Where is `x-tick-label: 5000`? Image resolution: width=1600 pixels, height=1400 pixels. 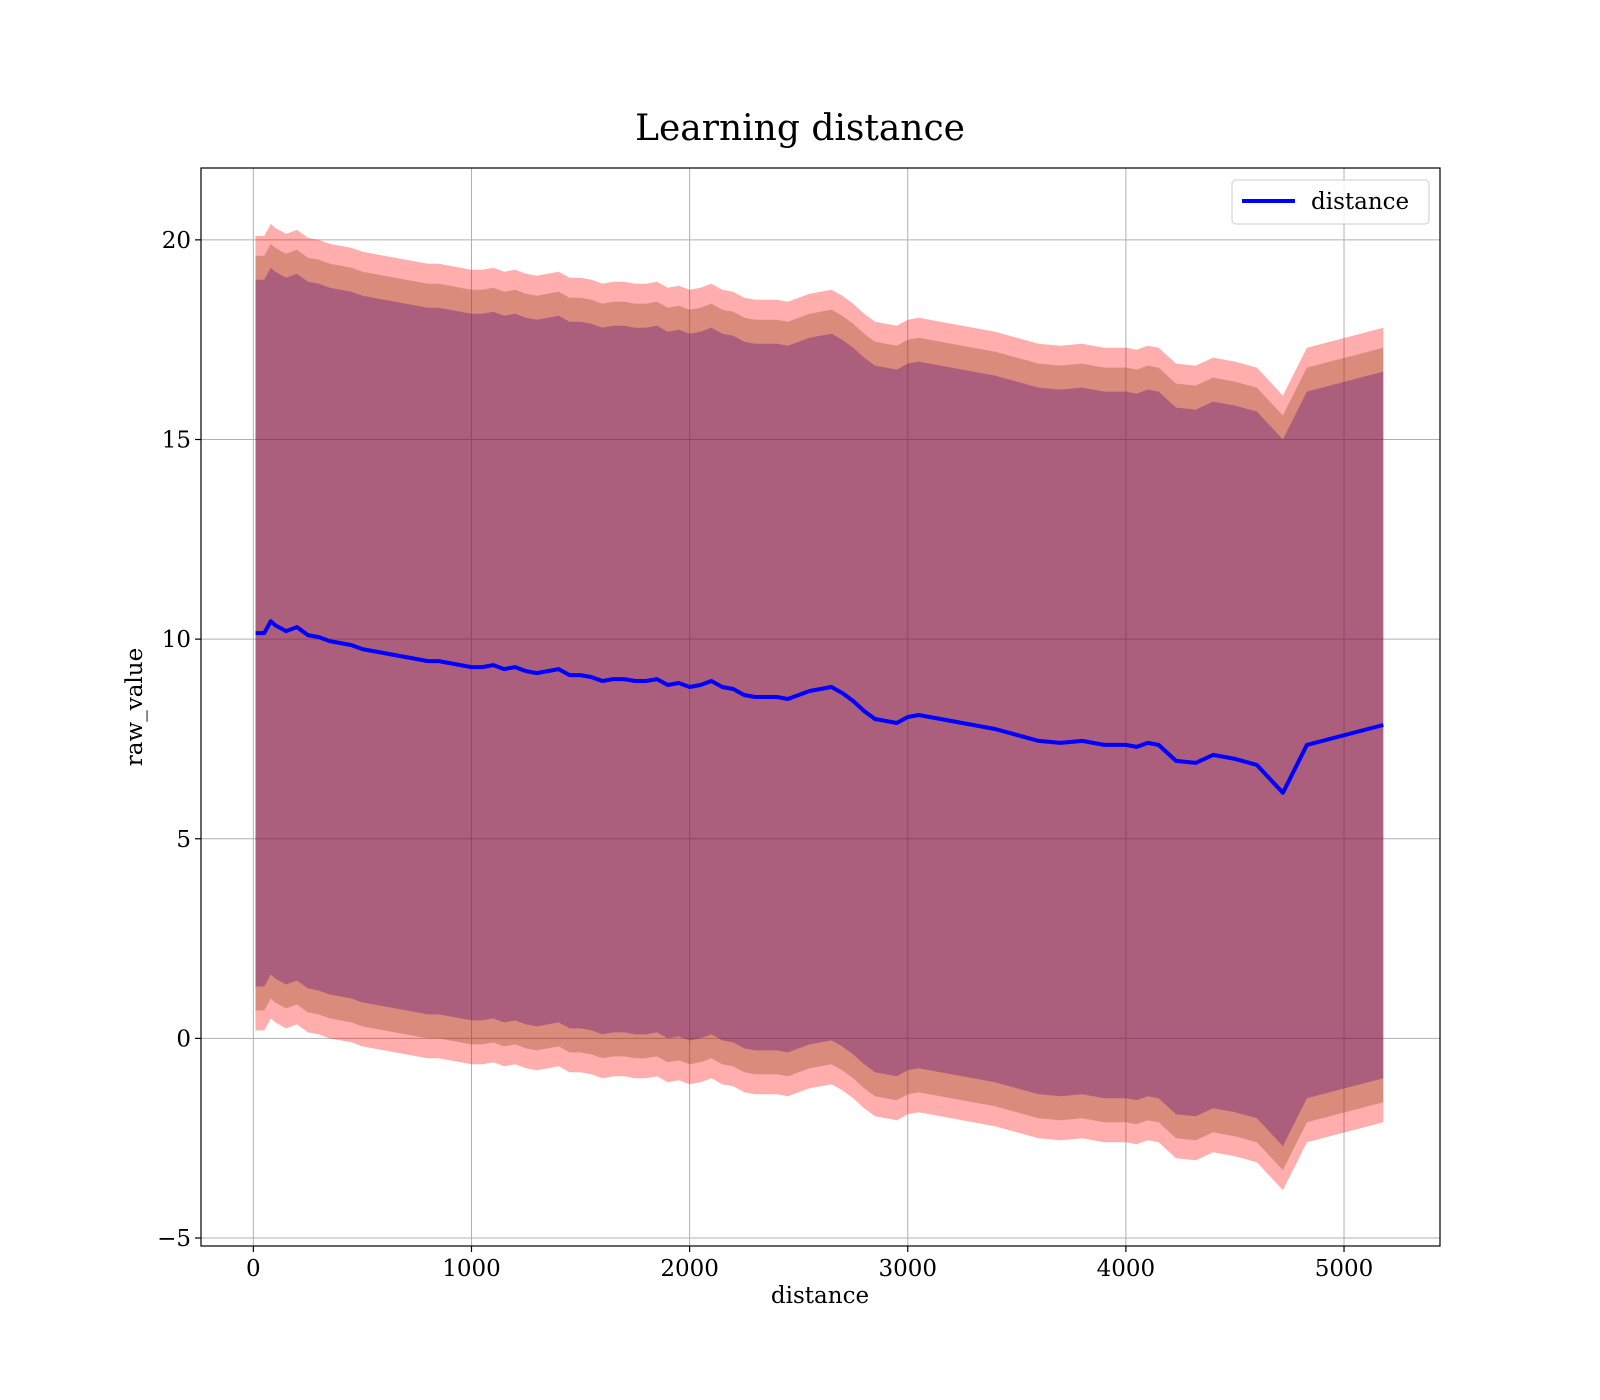
x-tick-label: 5000 is located at coordinates (1344, 1269).